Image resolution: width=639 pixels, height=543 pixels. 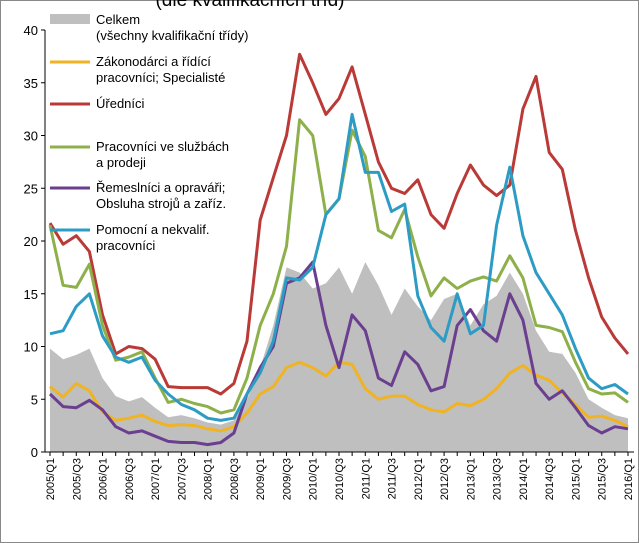 What do you see at coordinates (31, 241) in the screenshot?
I see `y-tick-label: 20` at bounding box center [31, 241].